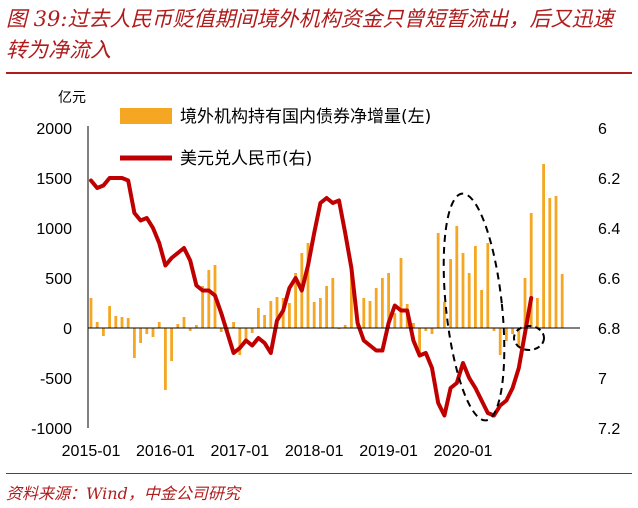  What do you see at coordinates (54, 229) in the screenshot?
I see `left-tick-label: 1000` at bounding box center [54, 229].